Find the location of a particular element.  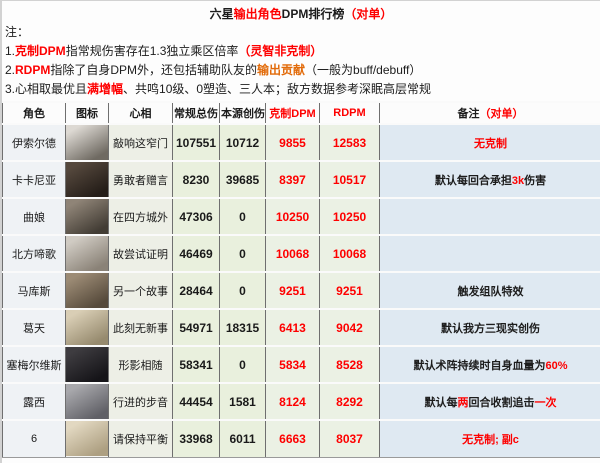

stat-normal-damage: 47306 is located at coordinates (196, 216).